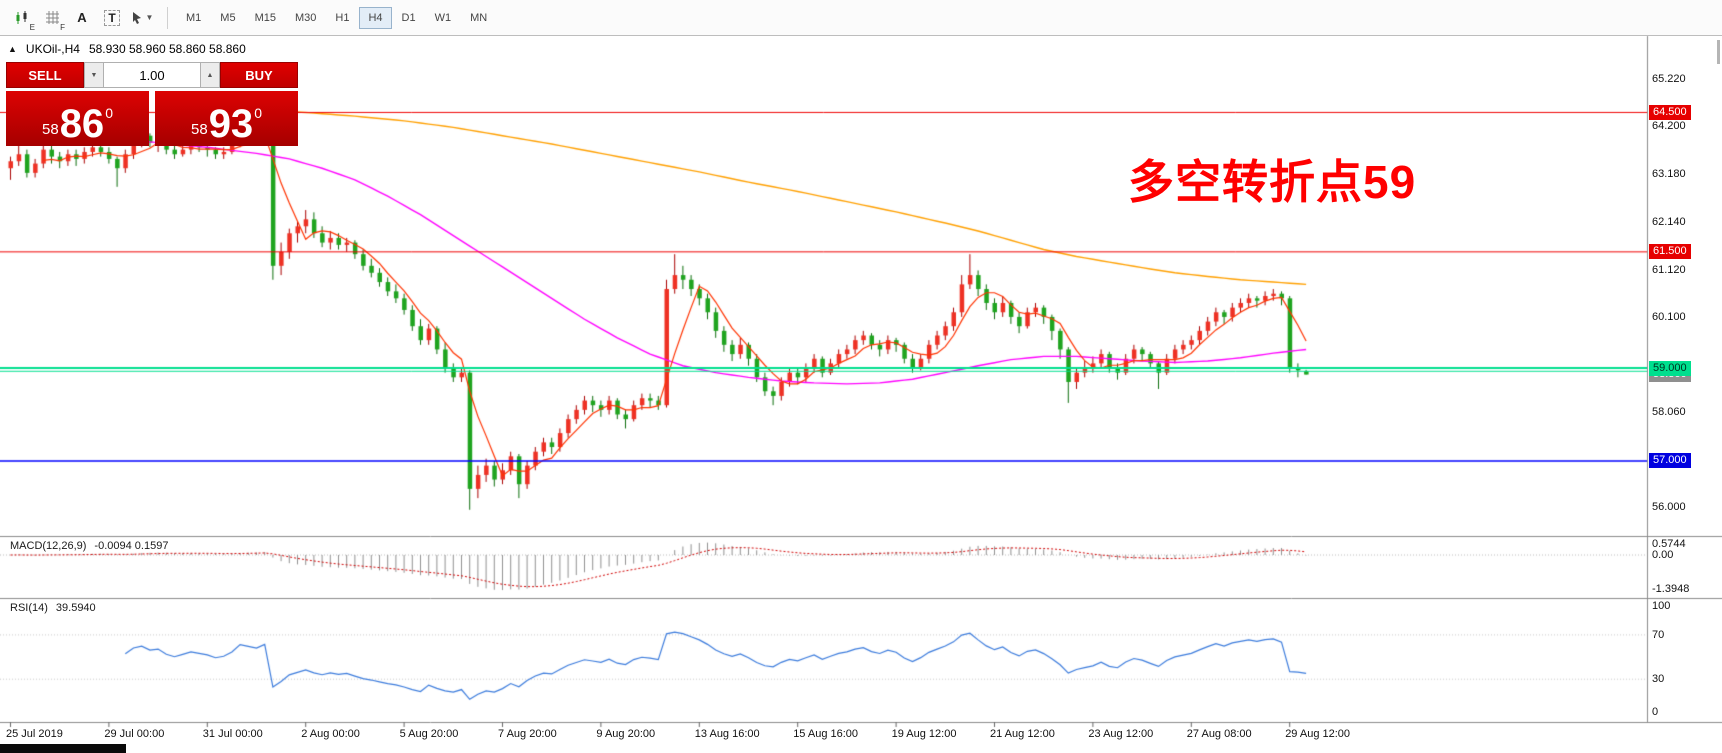  I want to click on grid-glyph, so click(52, 17).